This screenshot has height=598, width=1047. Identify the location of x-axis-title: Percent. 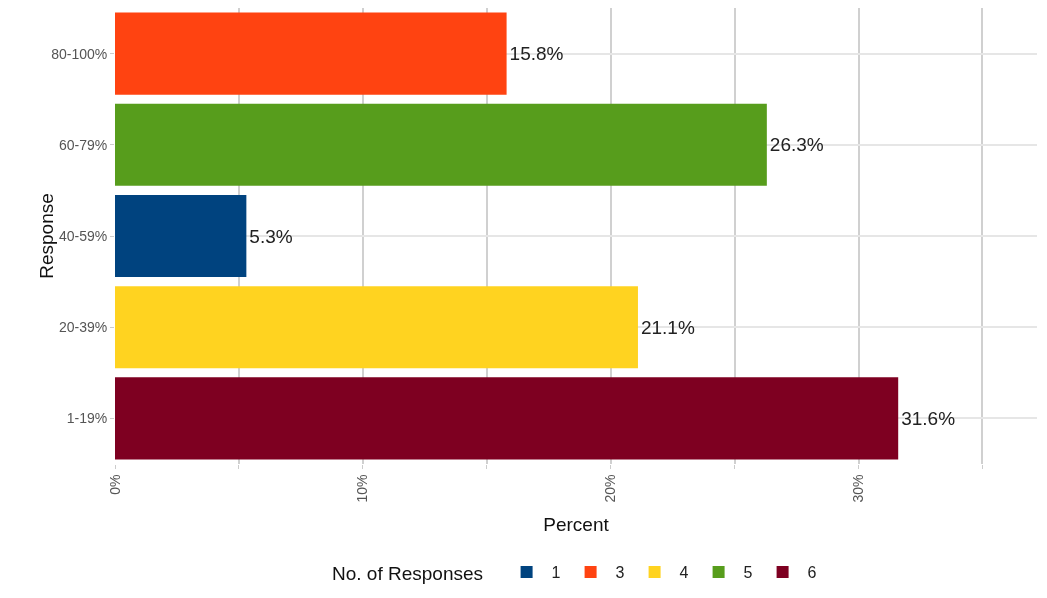
(576, 524).